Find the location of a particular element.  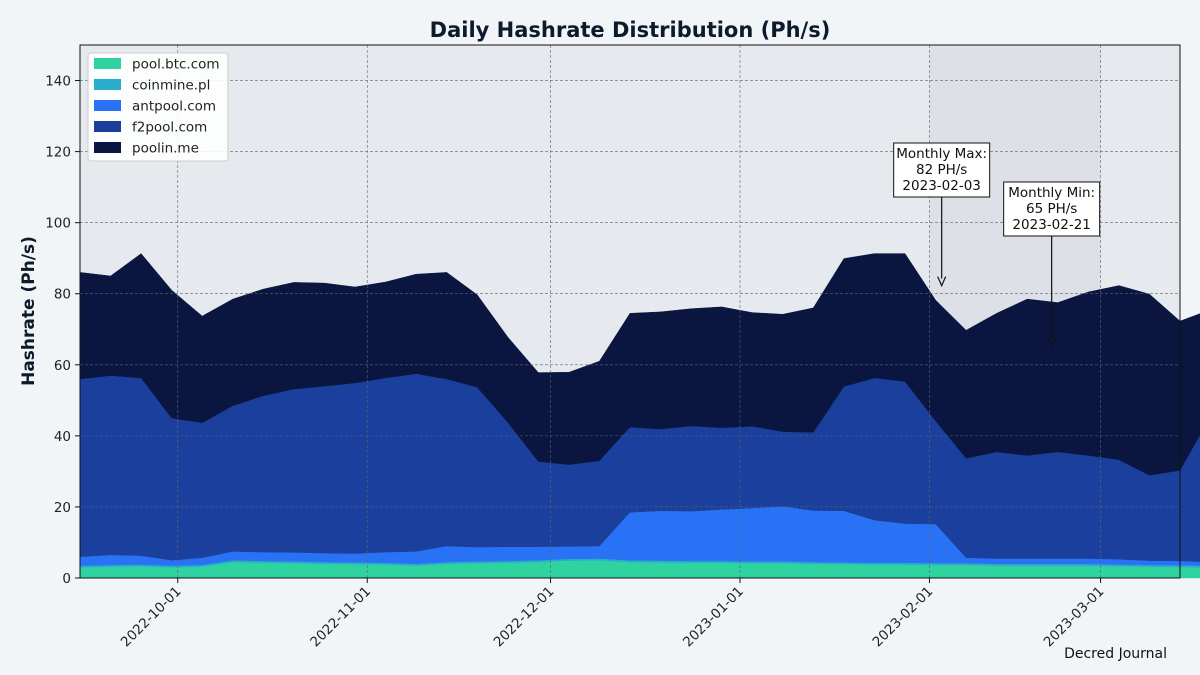

y-tick-label: 60 is located at coordinates (62, 366).